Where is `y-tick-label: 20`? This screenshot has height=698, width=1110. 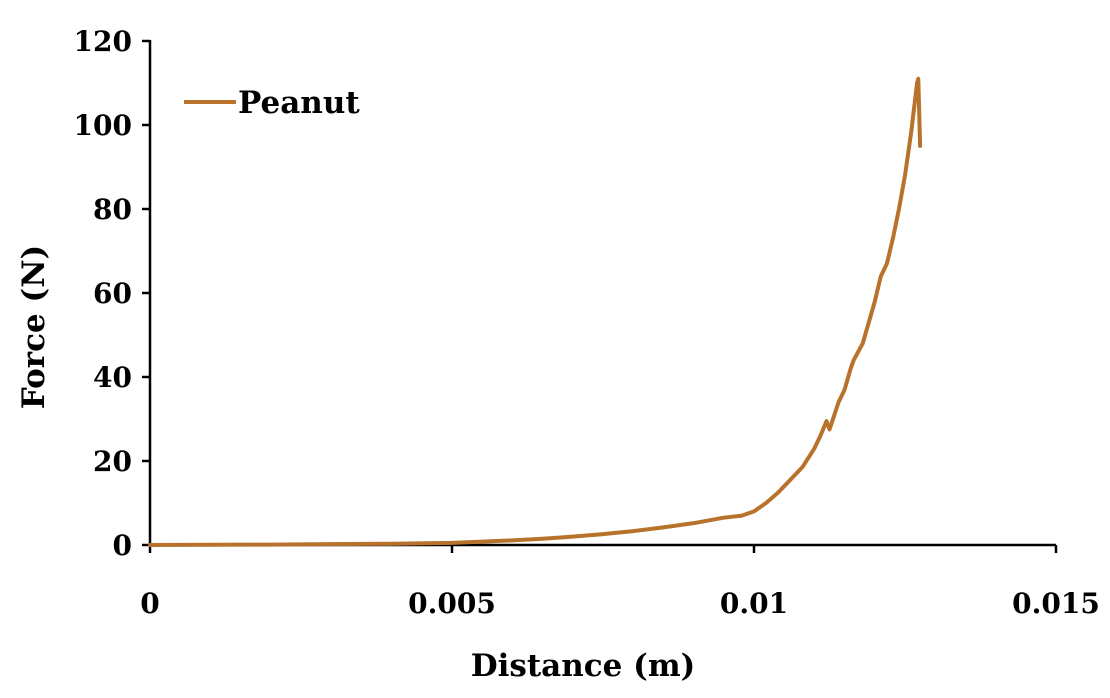
y-tick-label: 20 is located at coordinates (112, 461).